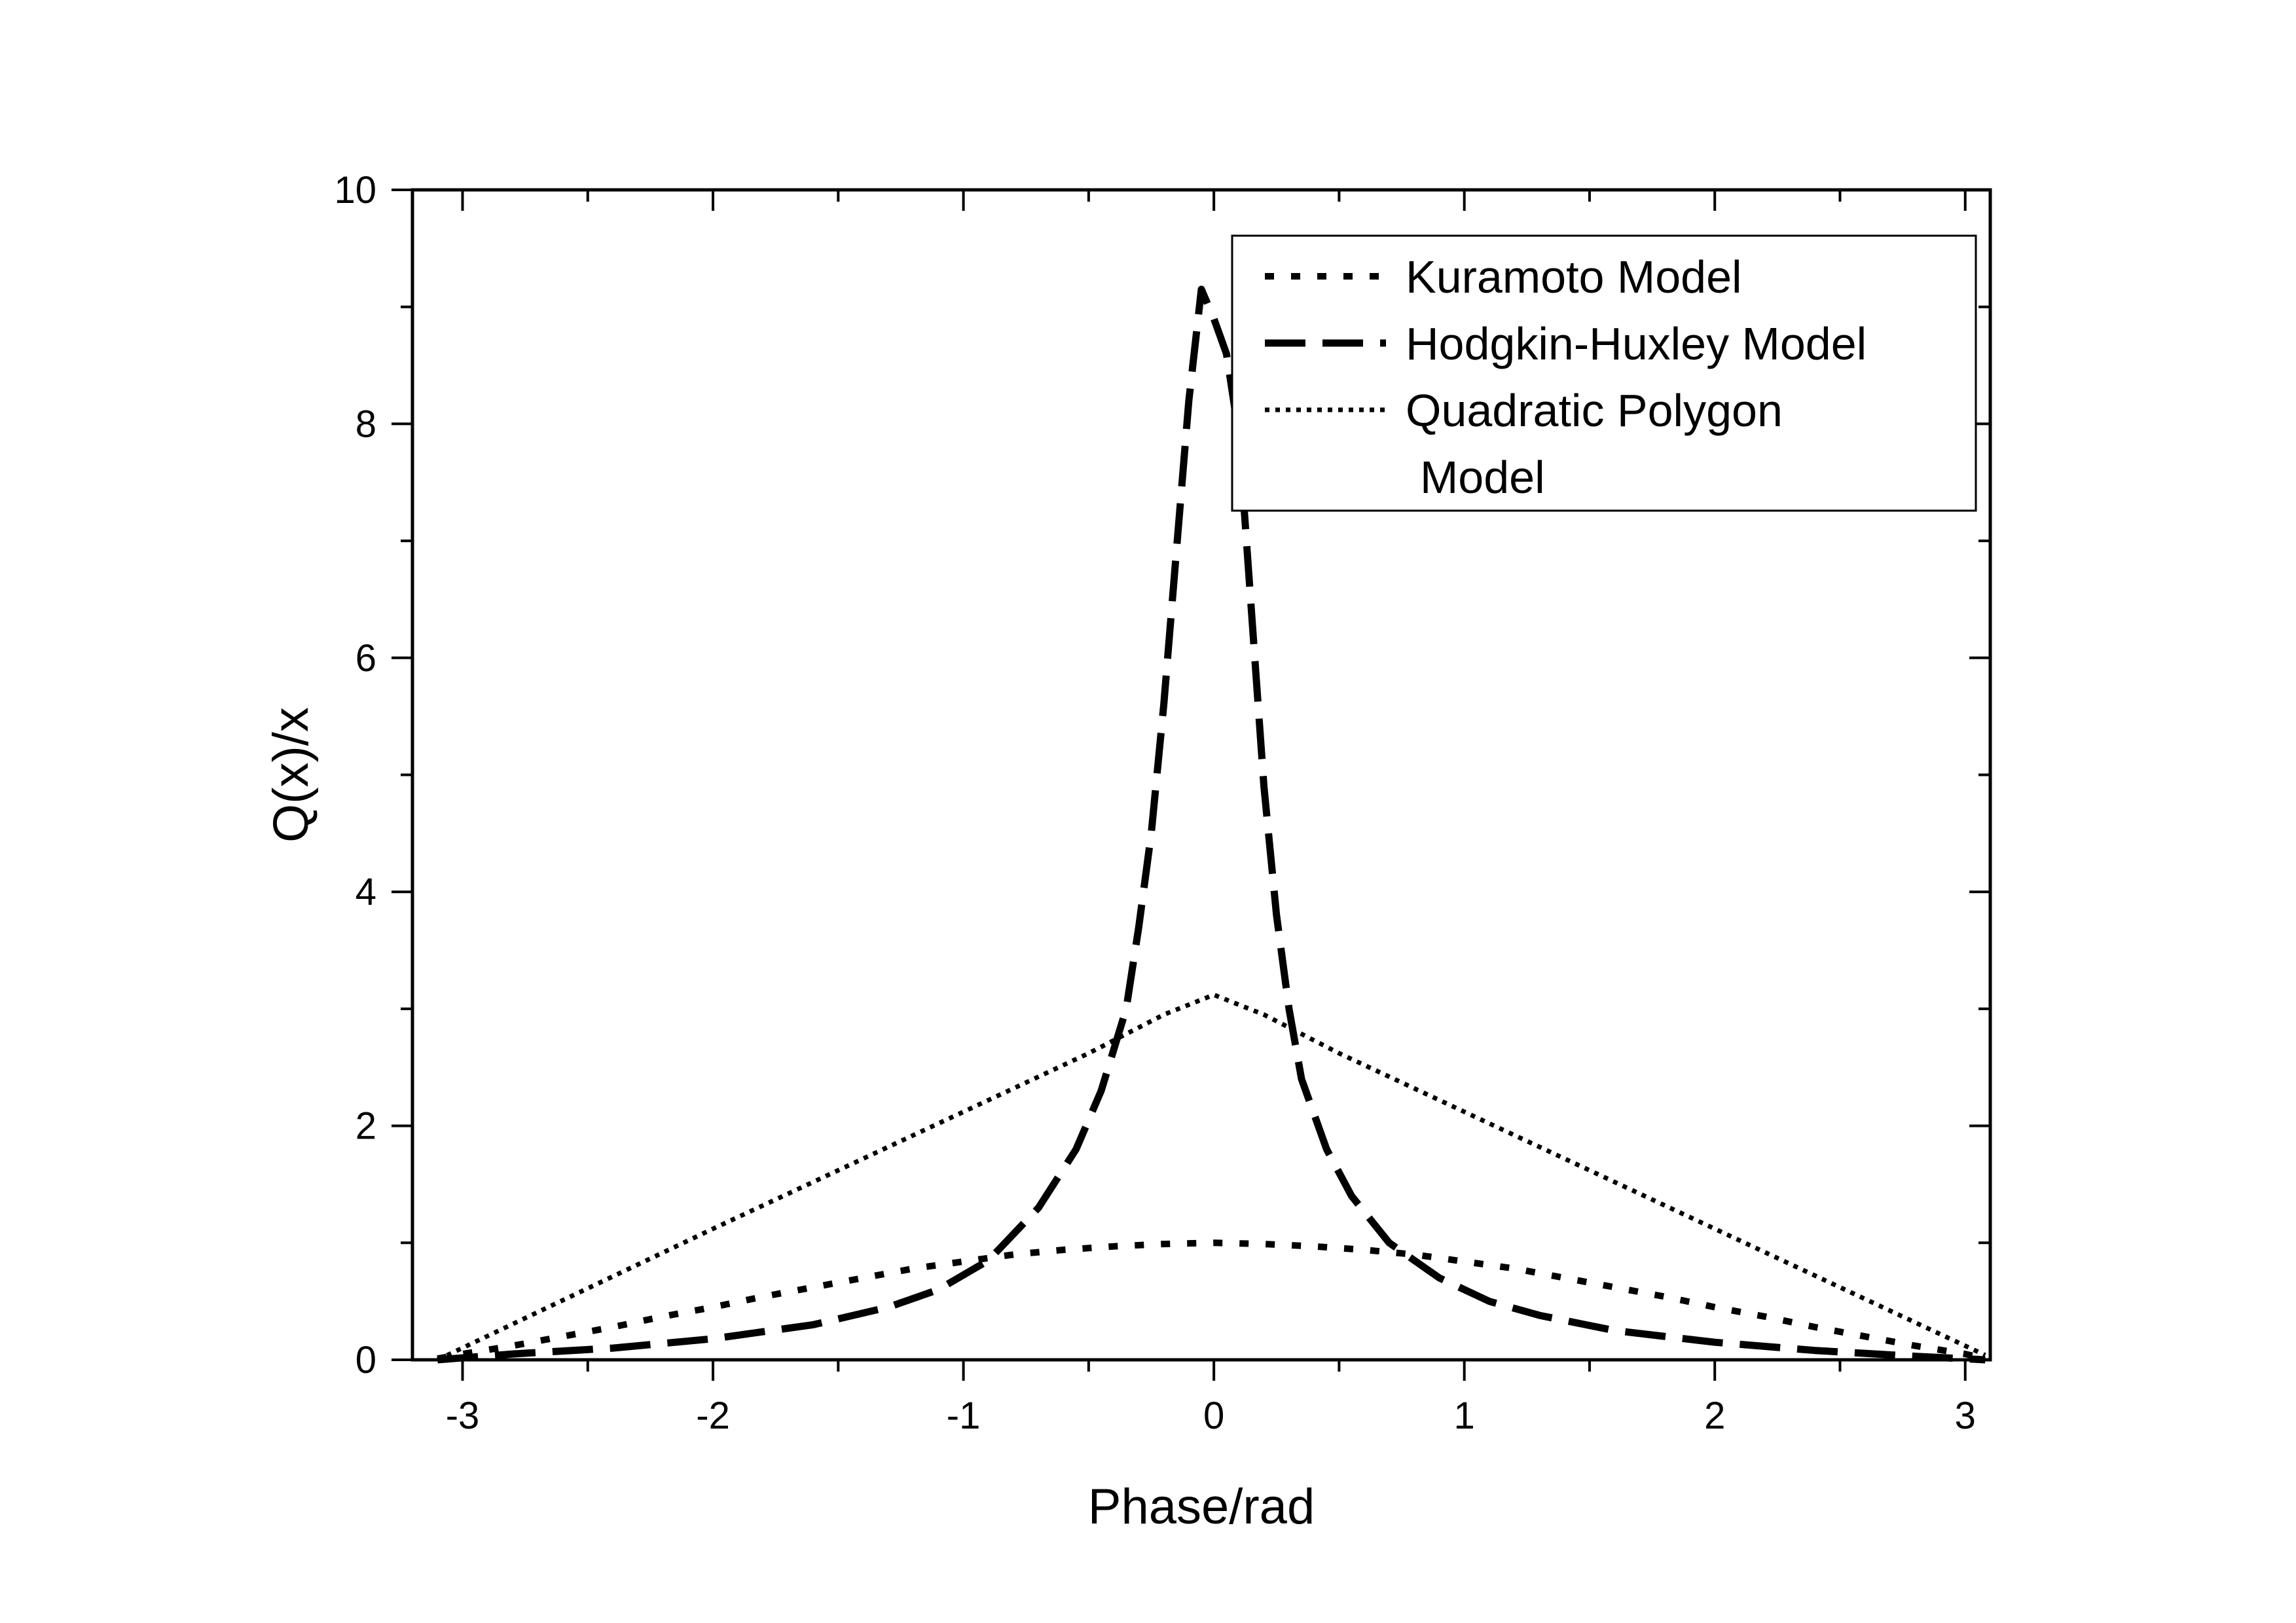  What do you see at coordinates (1201, 1507) in the screenshot?
I see `x-axis-title: Phase/rad` at bounding box center [1201, 1507].